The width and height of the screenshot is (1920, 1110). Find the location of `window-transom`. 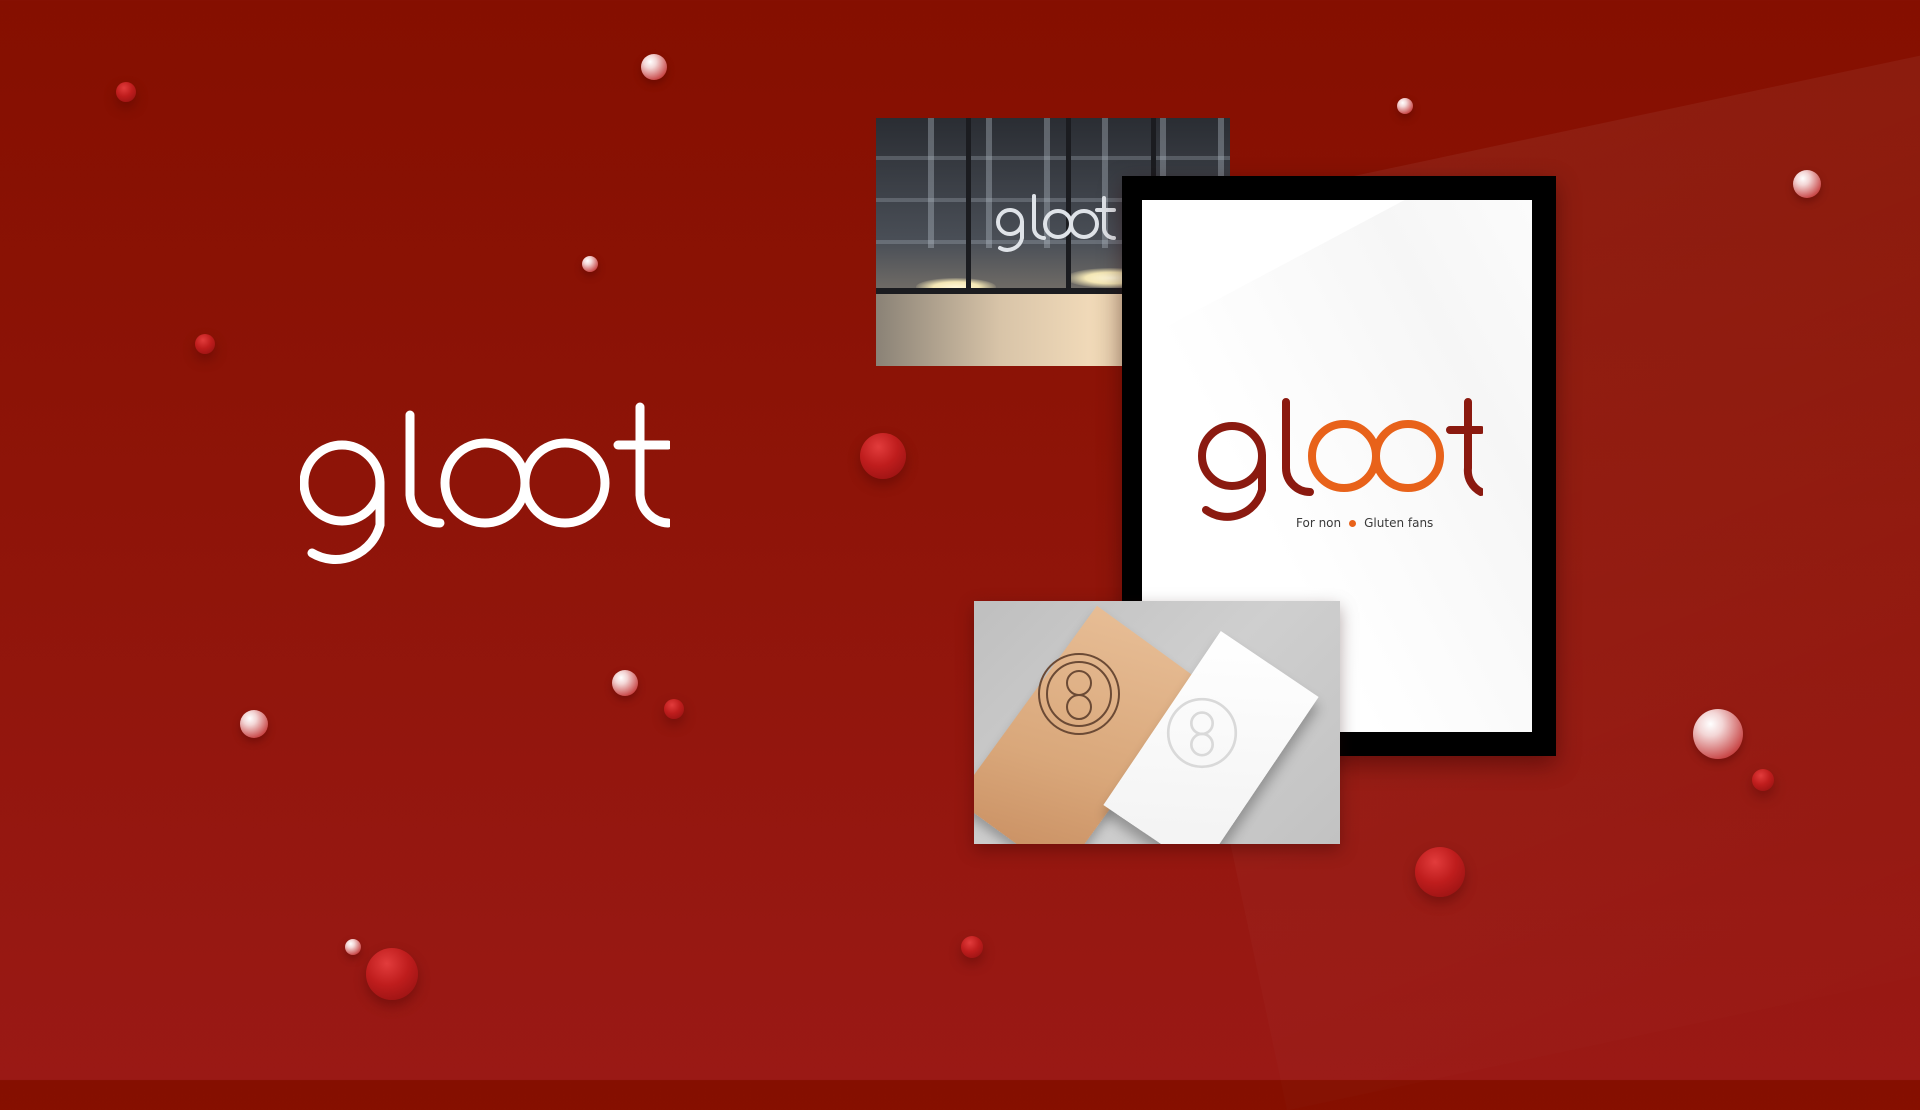

window-transom is located at coordinates (1053, 291).